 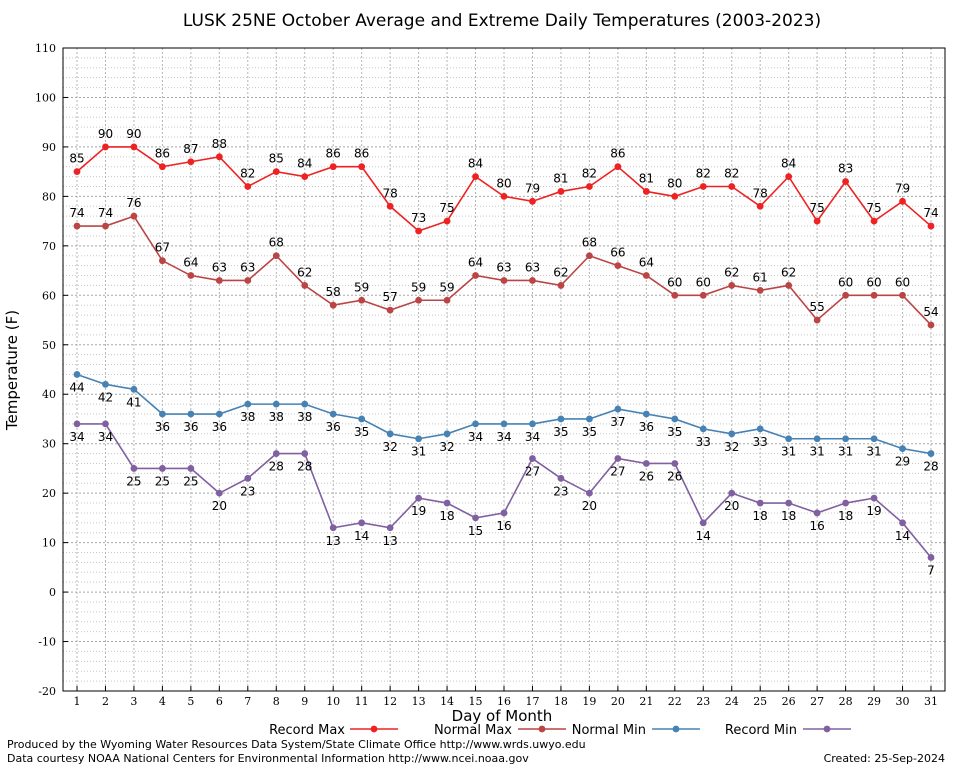 I want to click on data-label: 87, so click(x=190, y=149).